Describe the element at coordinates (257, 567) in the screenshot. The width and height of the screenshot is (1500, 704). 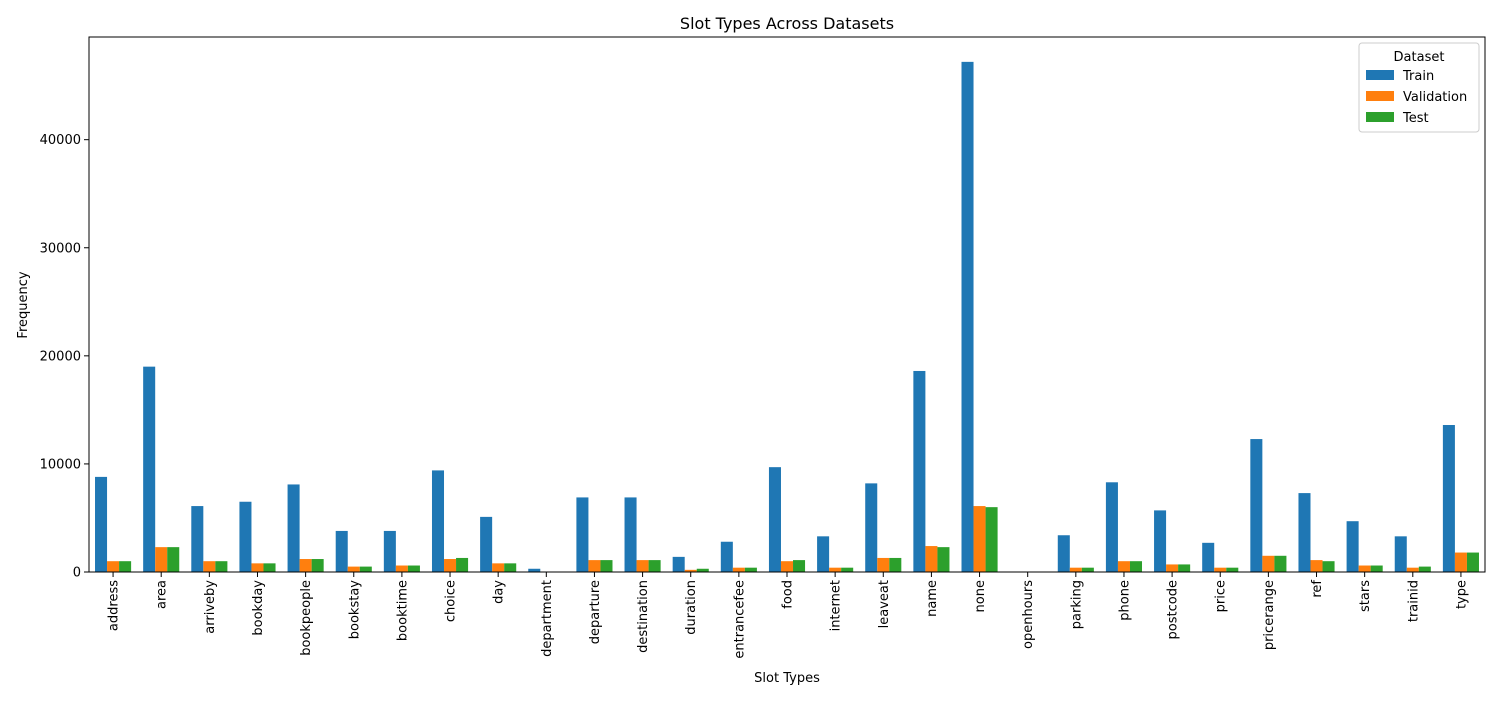
I see `bar-validation-bookday` at that location.